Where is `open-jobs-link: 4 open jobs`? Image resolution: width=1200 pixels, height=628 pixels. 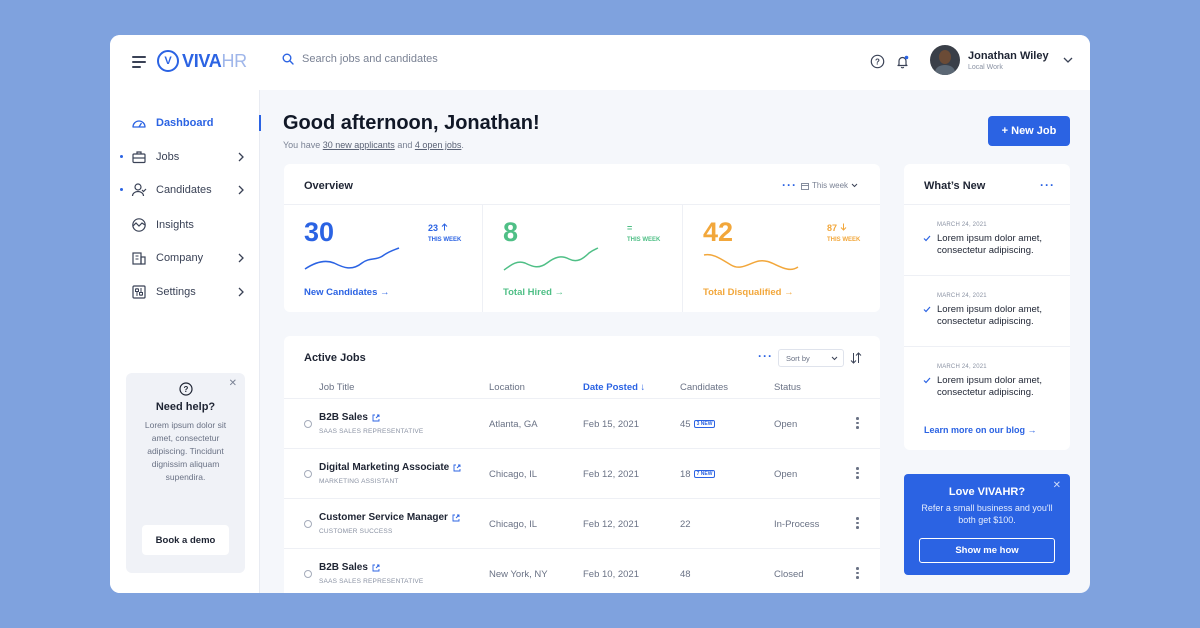
open-jobs-link: 4 open jobs is located at coordinates (438, 145).